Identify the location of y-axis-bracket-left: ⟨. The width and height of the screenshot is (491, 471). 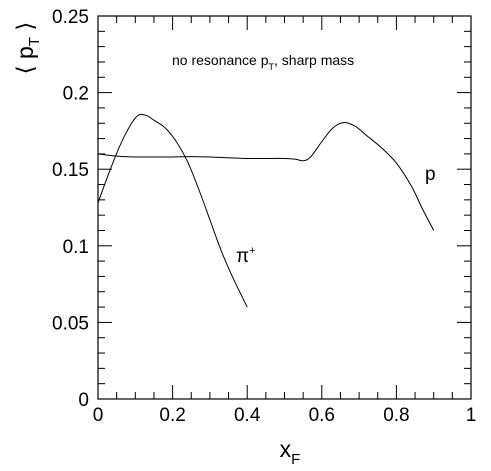
(25, 66).